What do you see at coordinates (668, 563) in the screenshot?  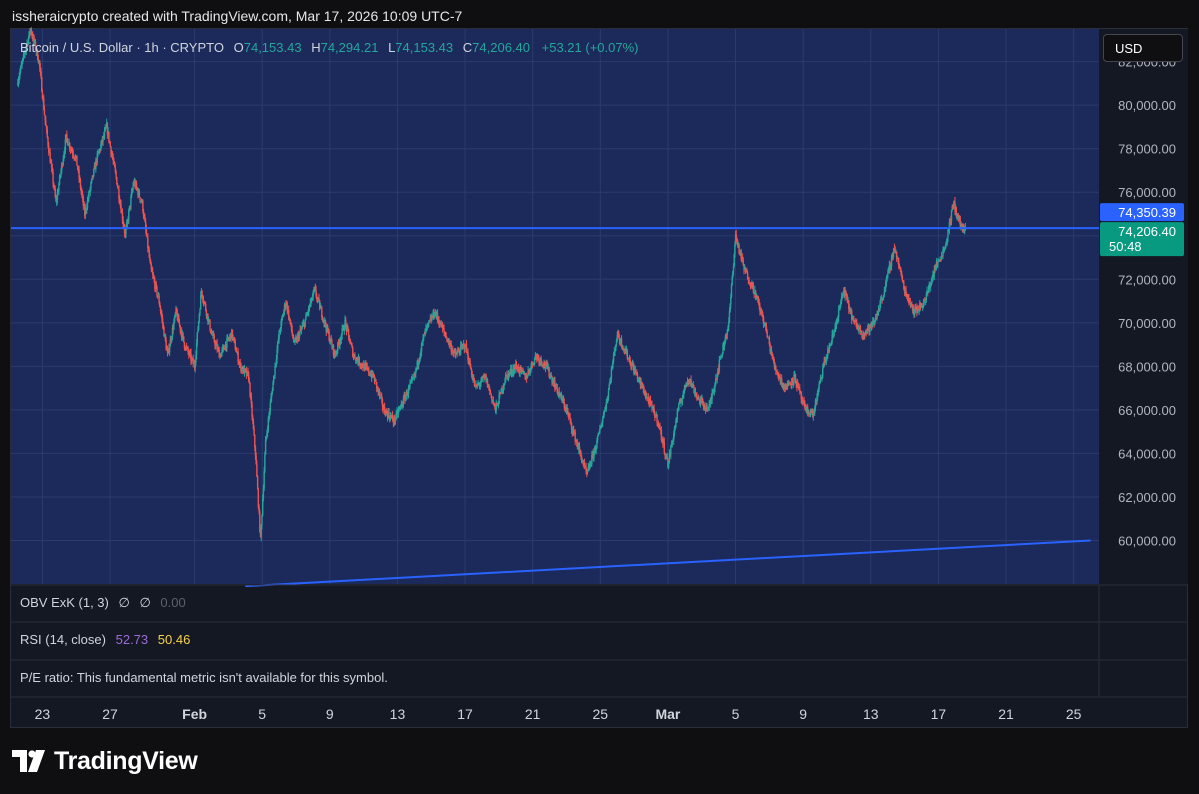 I see `trendline` at bounding box center [668, 563].